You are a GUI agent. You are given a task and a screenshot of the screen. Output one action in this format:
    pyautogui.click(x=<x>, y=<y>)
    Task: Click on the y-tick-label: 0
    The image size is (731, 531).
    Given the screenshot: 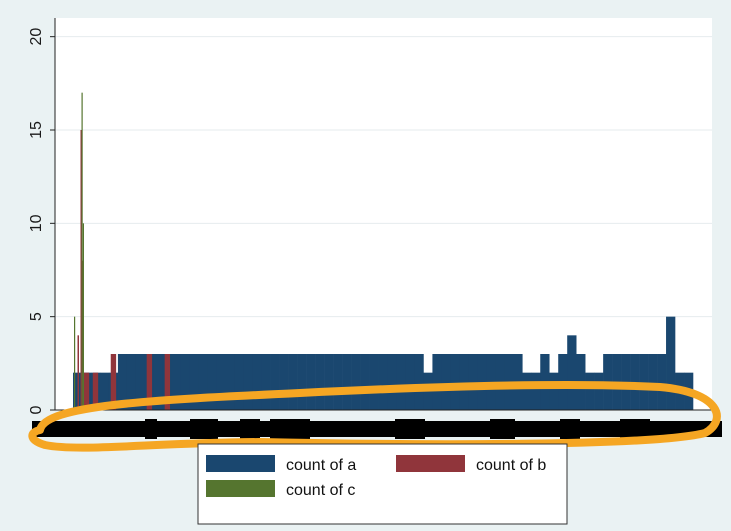 What is the action you would take?
    pyautogui.click(x=36, y=409)
    